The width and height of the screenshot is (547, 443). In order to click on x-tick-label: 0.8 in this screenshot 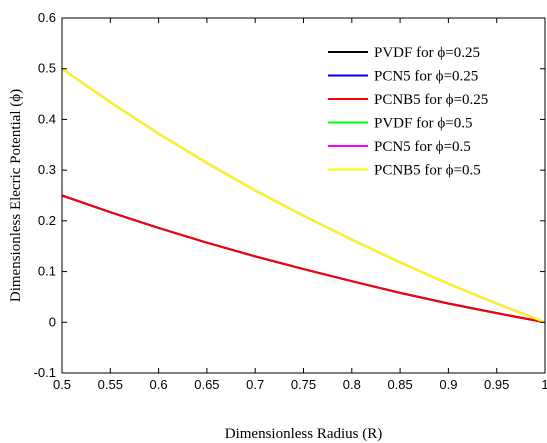, I will do `click(352, 384)`.